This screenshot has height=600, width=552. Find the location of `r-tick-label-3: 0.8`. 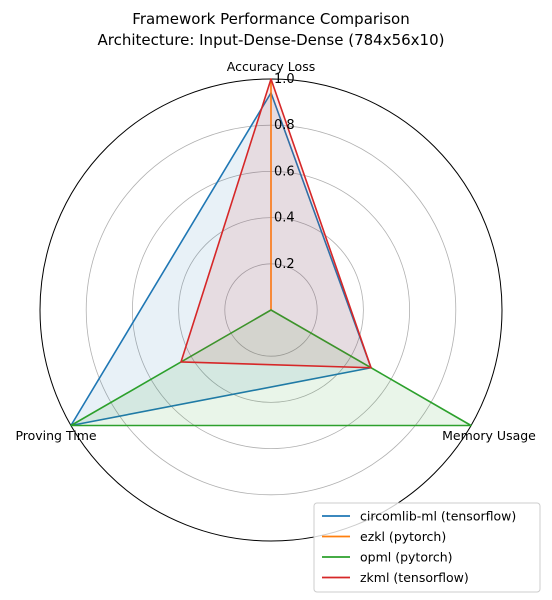

r-tick-label-3: 0.8 is located at coordinates (284, 125).